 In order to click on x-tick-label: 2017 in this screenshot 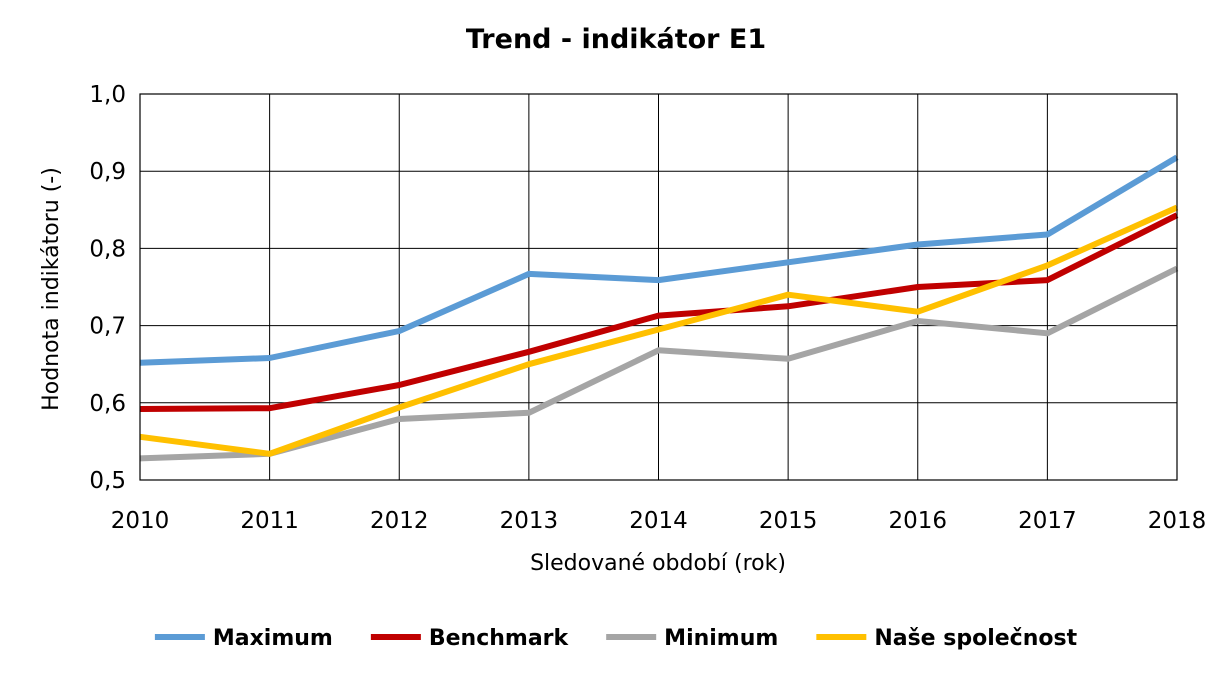, I will do `click(1047, 521)`.